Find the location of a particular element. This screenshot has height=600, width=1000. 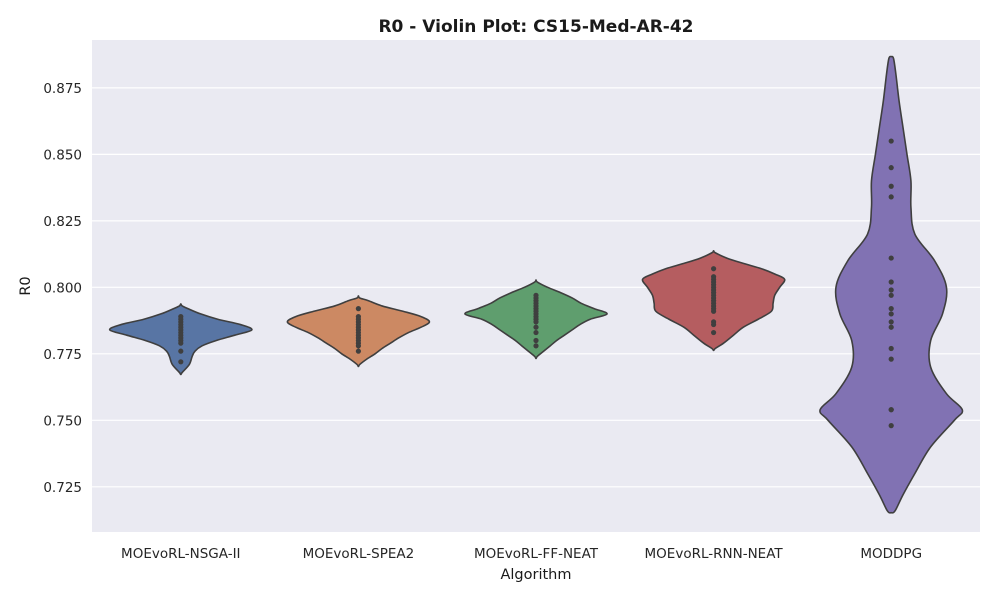

y-axis-label: R0 is located at coordinates (26, 285).